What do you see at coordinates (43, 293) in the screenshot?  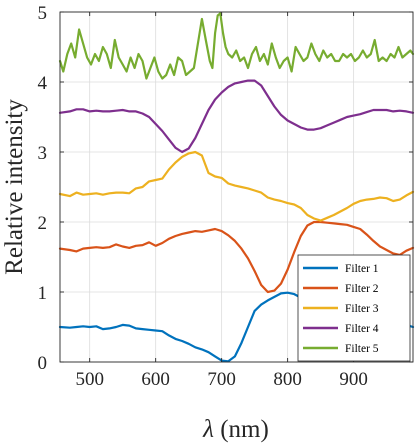 I see `y-tick-label: 1` at bounding box center [43, 293].